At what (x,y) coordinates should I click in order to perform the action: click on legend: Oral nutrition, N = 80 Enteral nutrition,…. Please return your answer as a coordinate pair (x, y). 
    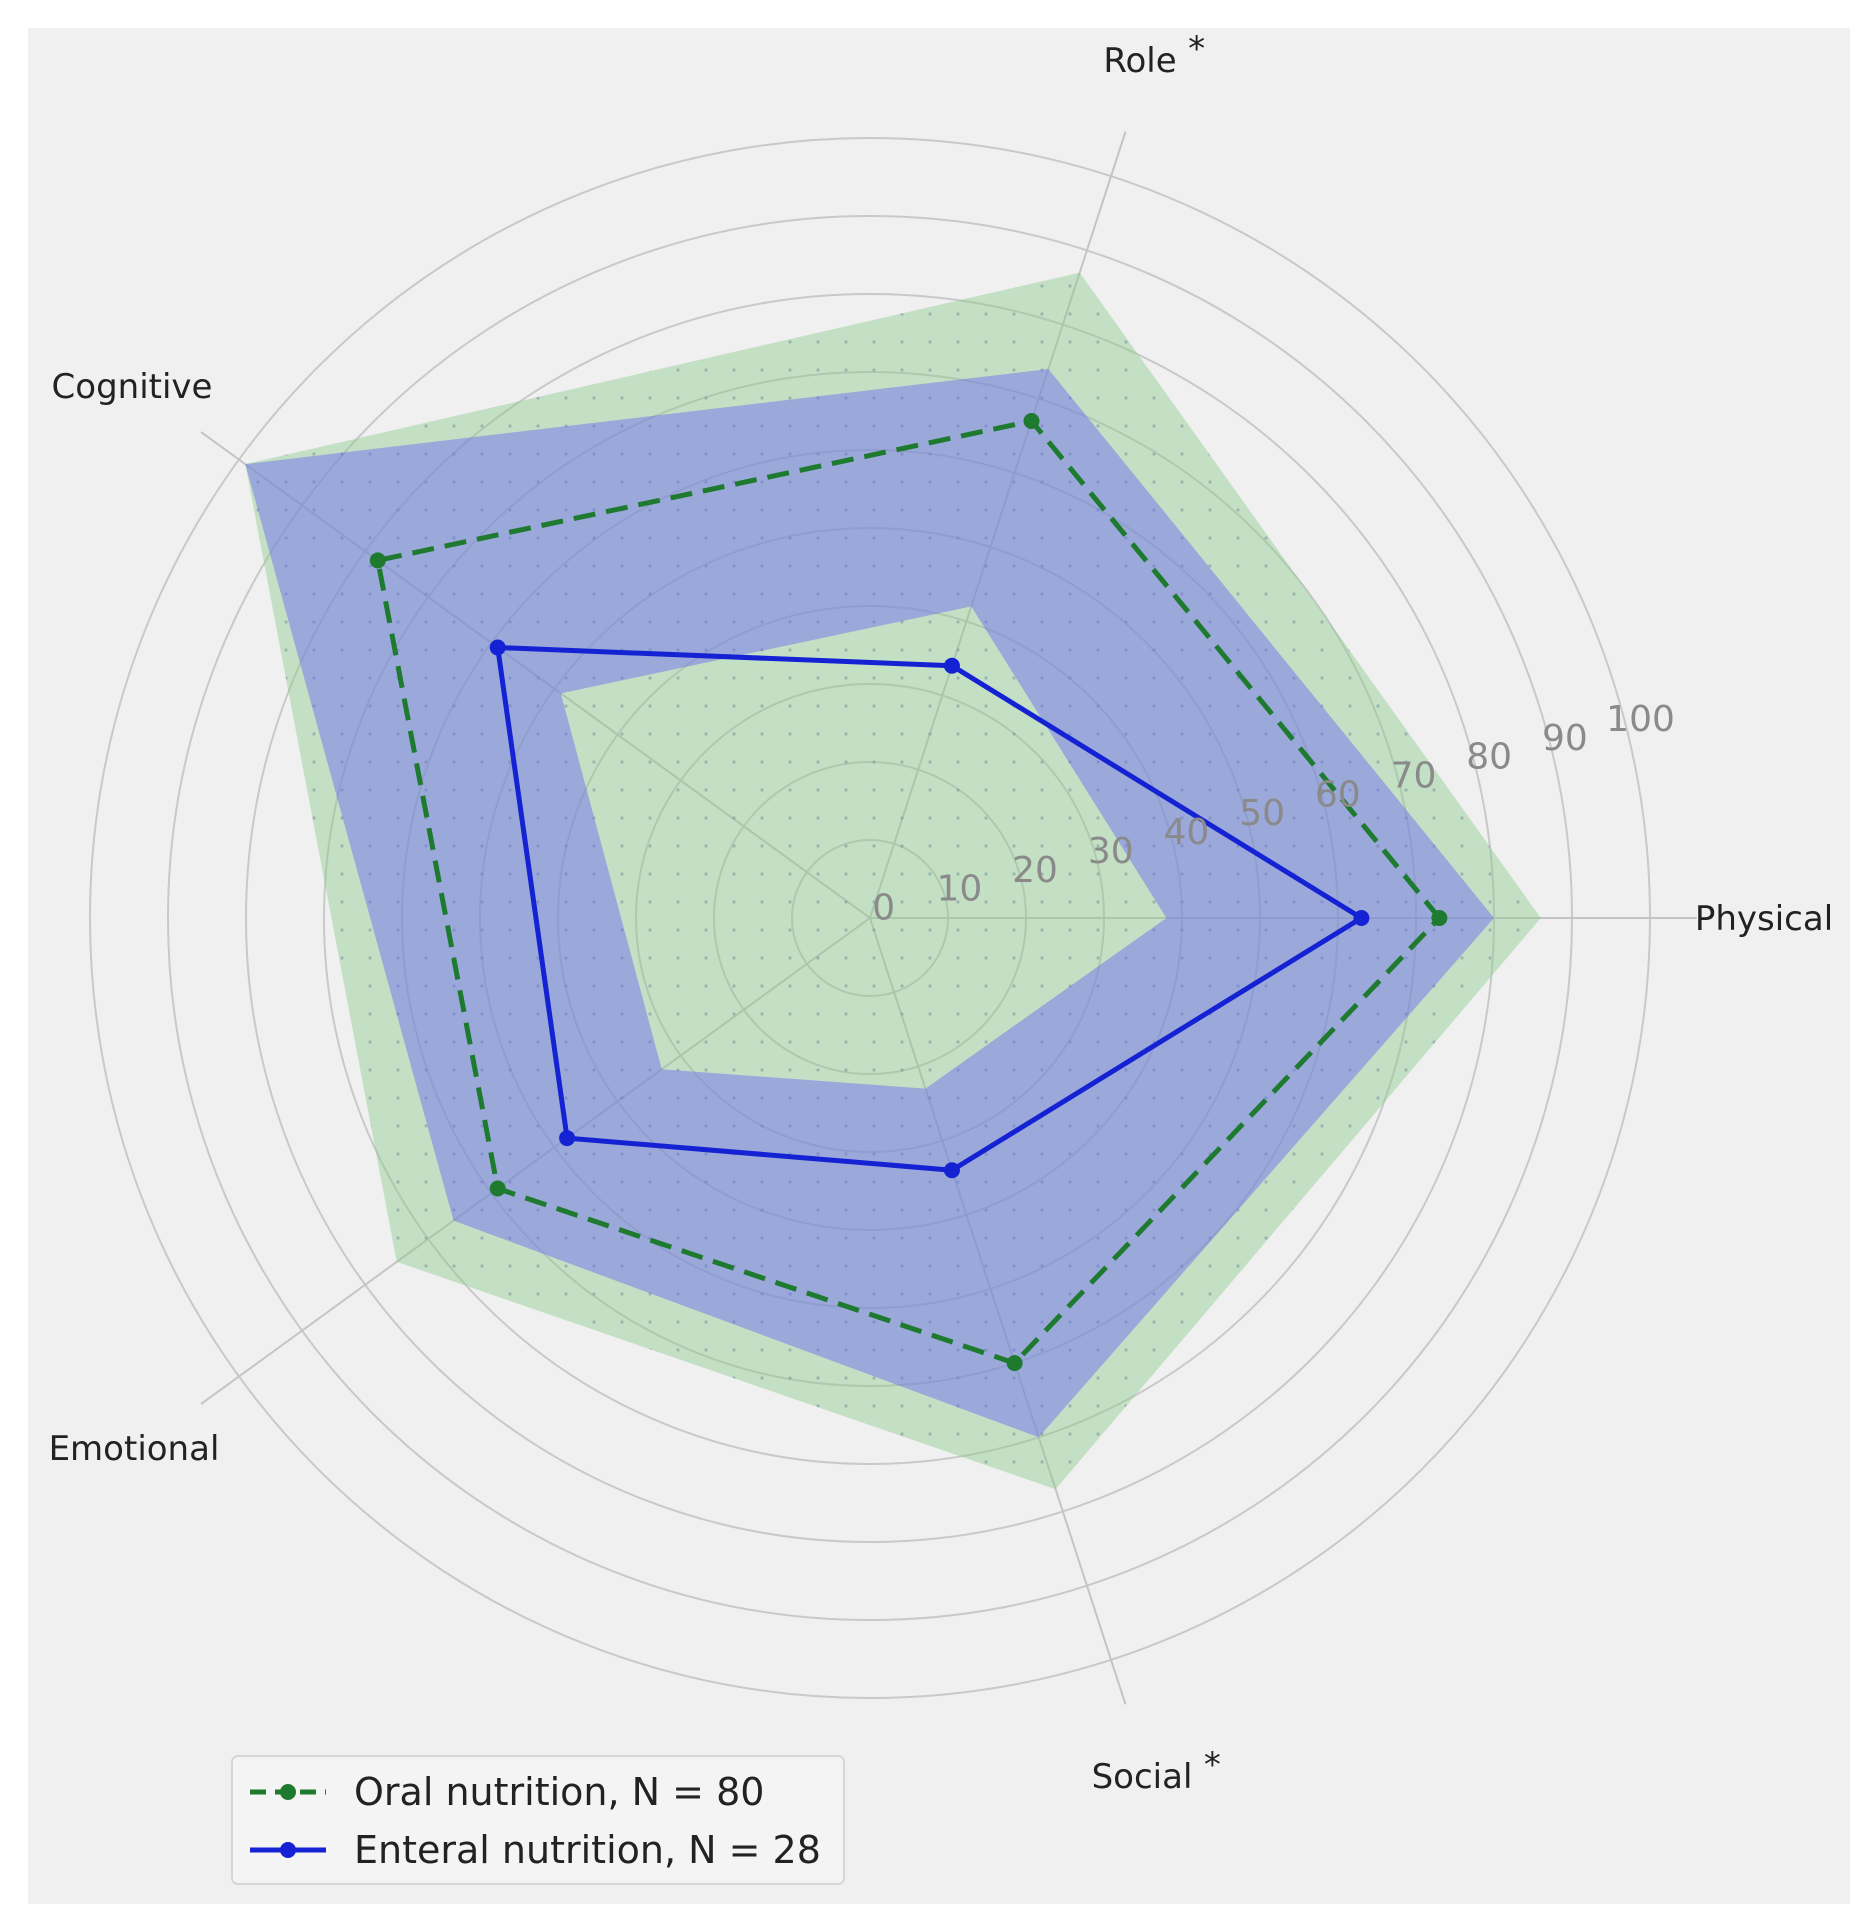
    Looking at the image, I should click on (538, 1820).